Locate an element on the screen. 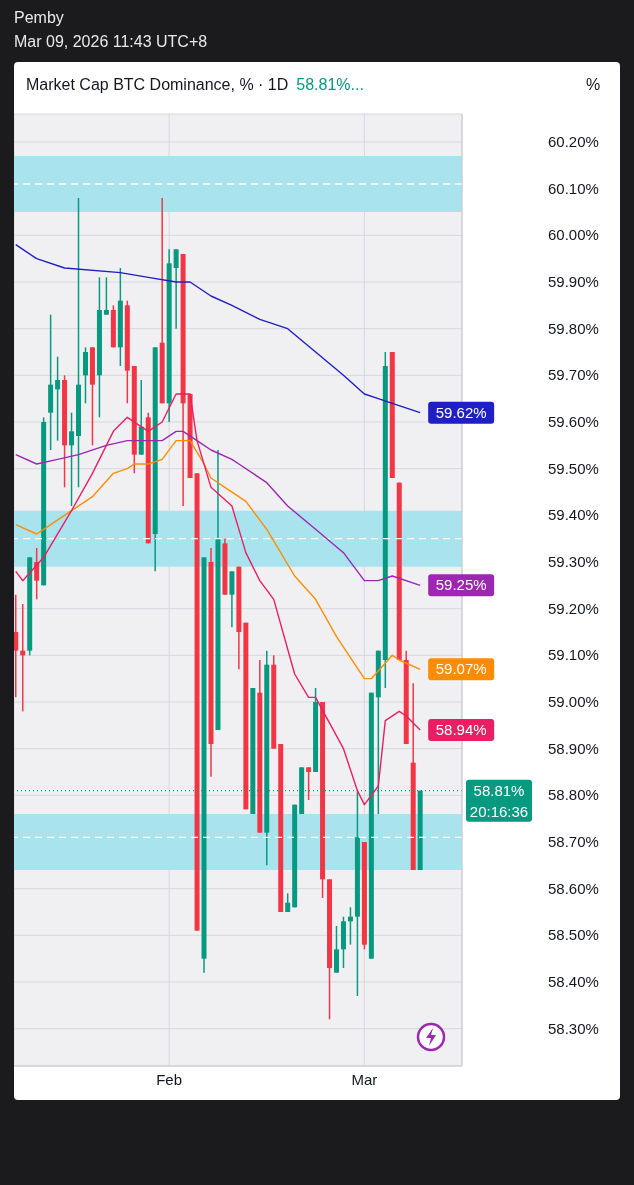  y-tick-label: 59.50% is located at coordinates (573, 468).